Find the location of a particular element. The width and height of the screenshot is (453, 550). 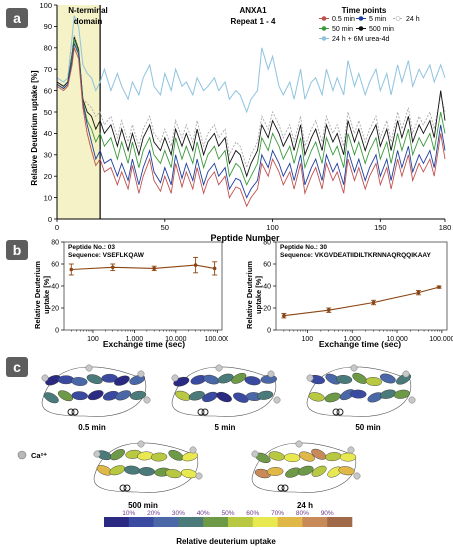

color-scale-ticks: 10% 20% 30% 40% 50% 60% 70% 80% 90% is located at coordinates (228, 513).